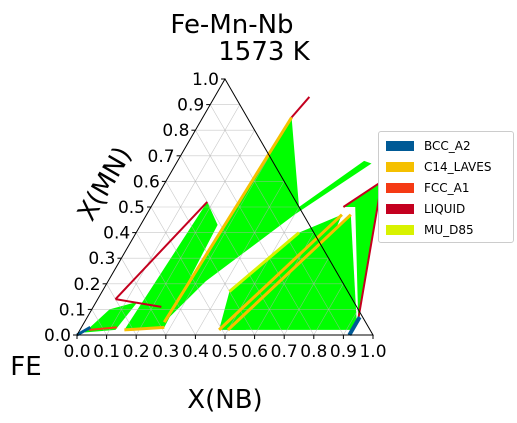  What do you see at coordinates (116, 234) in the screenshot?
I see `y-tick-label: 0.4` at bounding box center [116, 234].